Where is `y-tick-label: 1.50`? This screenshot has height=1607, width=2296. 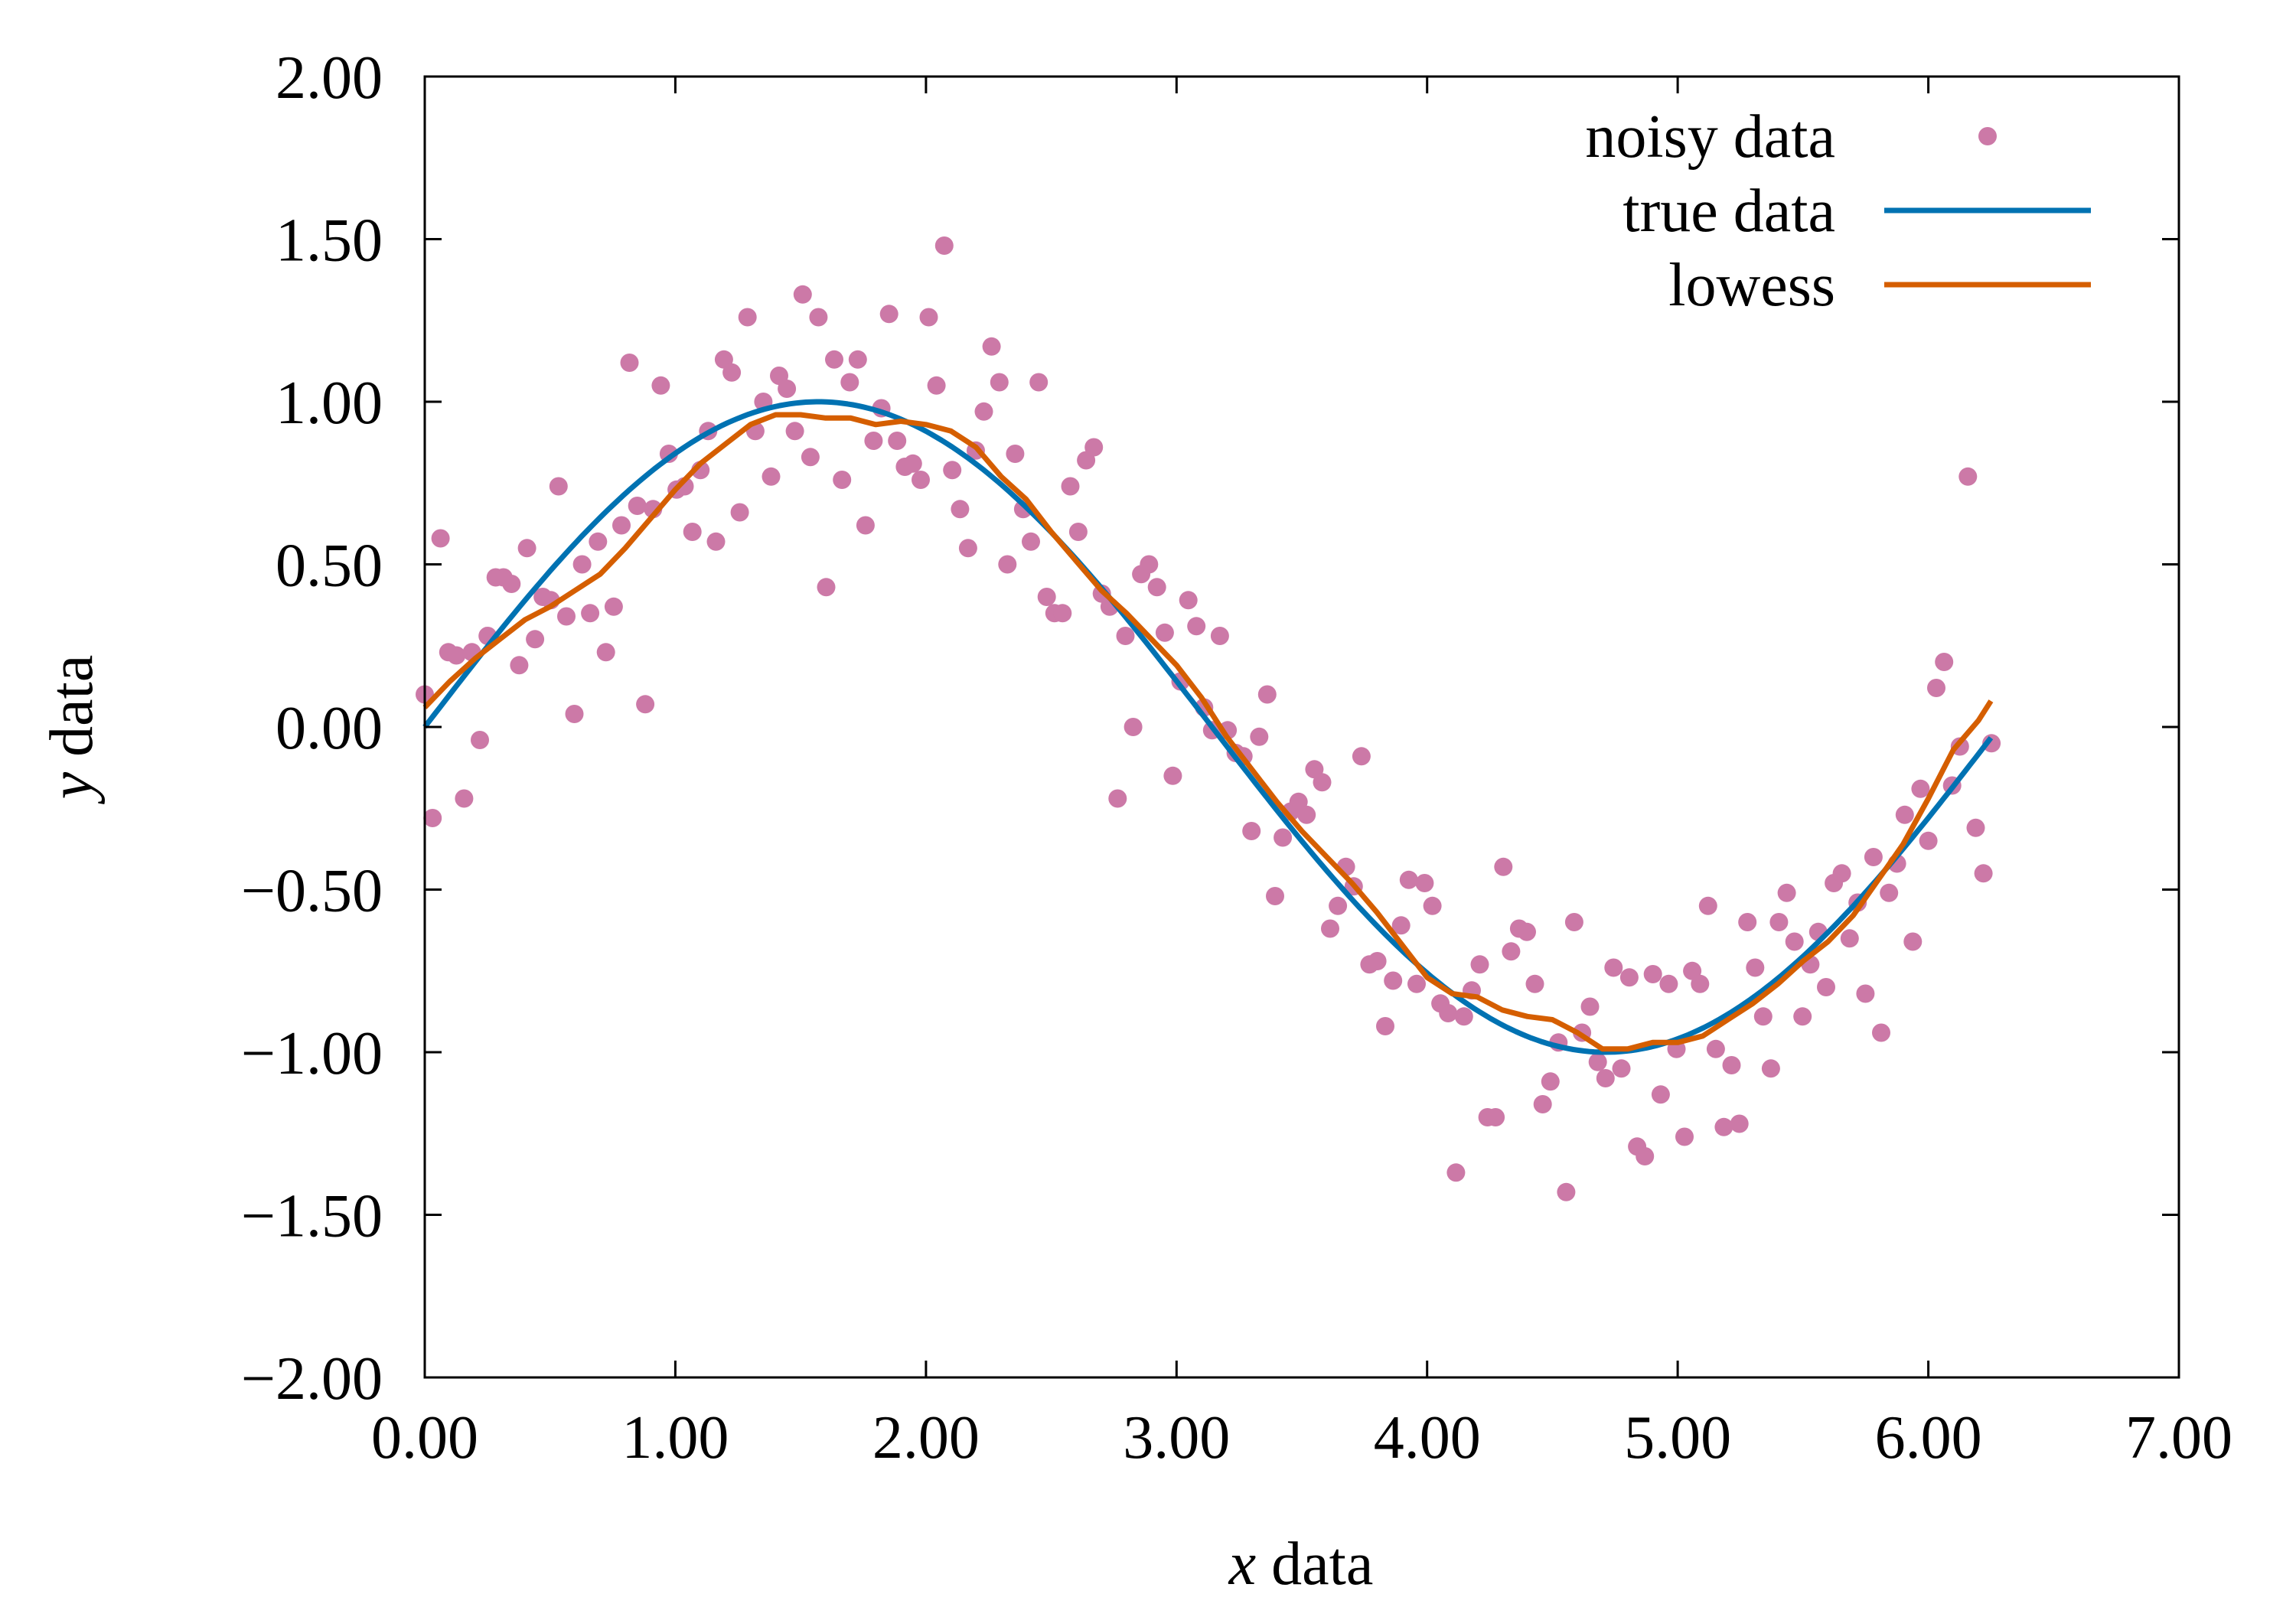 y-tick-label: 1.50 is located at coordinates (329, 241).